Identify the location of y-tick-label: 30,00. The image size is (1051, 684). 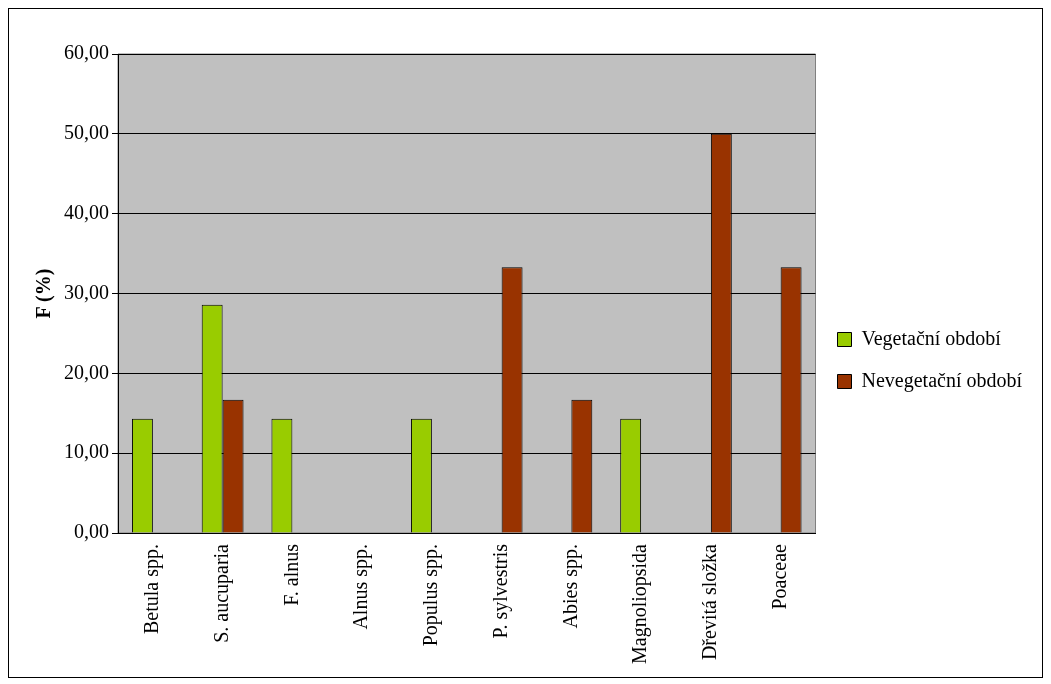
(86, 291).